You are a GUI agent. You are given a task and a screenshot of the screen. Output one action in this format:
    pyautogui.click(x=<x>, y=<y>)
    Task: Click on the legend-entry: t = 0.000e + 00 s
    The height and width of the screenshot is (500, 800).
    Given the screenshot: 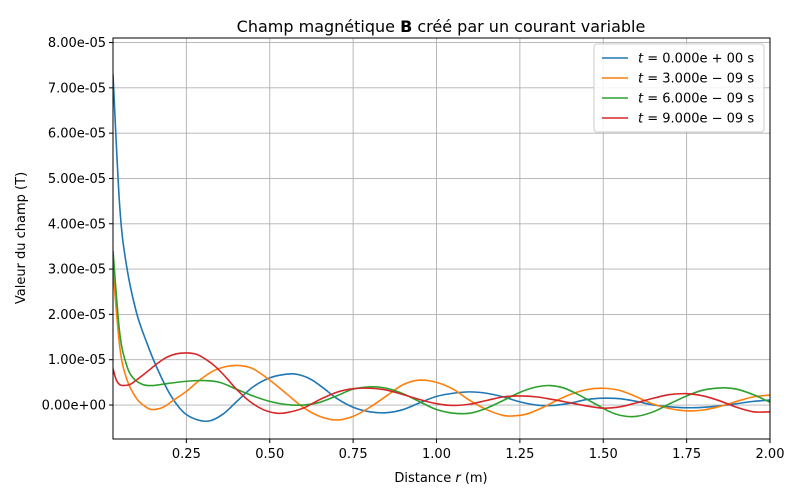 What is the action you would take?
    pyautogui.click(x=696, y=59)
    